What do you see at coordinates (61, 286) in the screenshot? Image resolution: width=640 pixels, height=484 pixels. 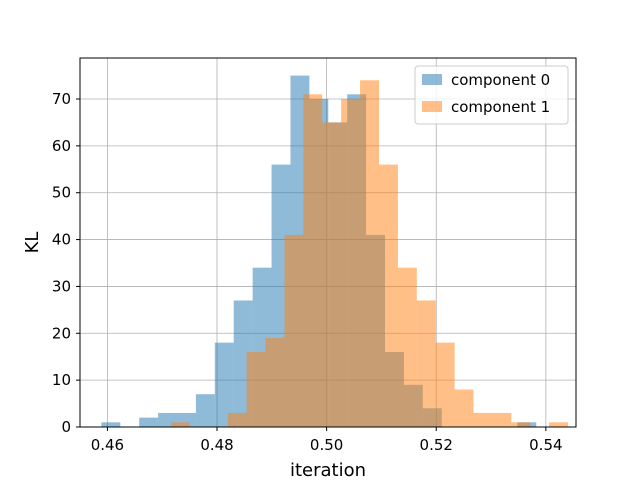 I see `y-tick-label: 30` at bounding box center [61, 286].